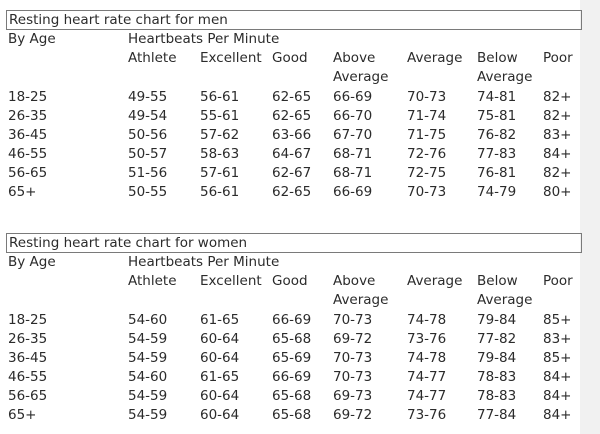 This screenshot has width=600, height=434. What do you see at coordinates (220, 135) in the screenshot?
I see `table-cell-excellent: 57-62` at bounding box center [220, 135].